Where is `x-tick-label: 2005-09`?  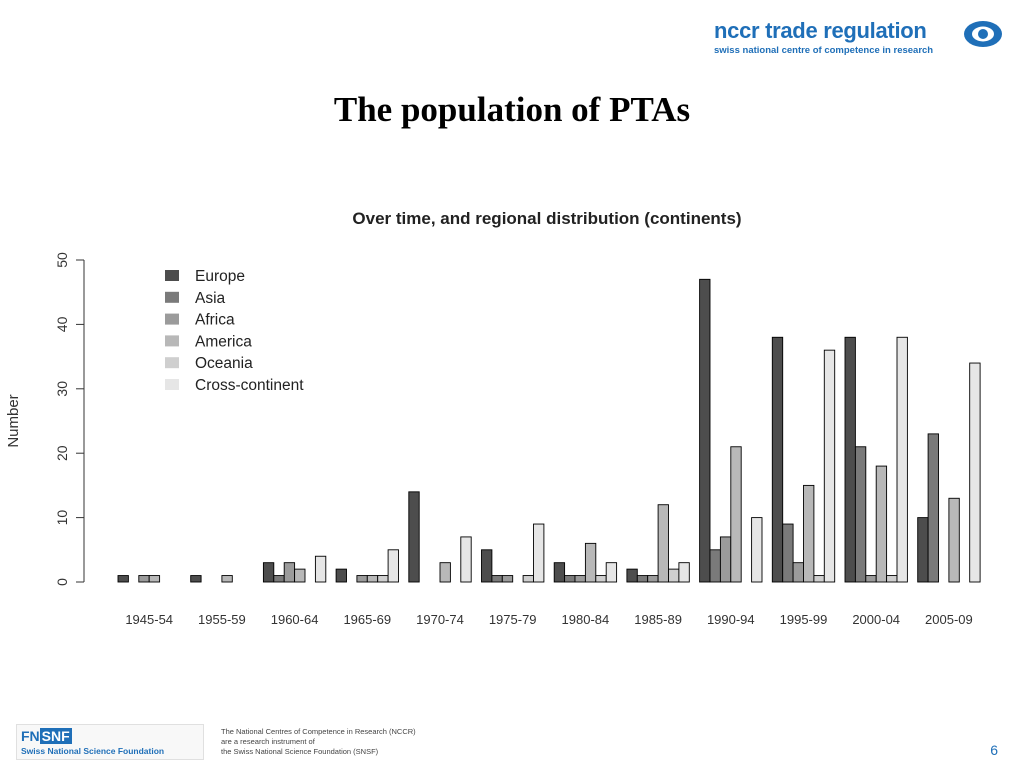 x-tick-label: 2005-09 is located at coordinates (949, 619).